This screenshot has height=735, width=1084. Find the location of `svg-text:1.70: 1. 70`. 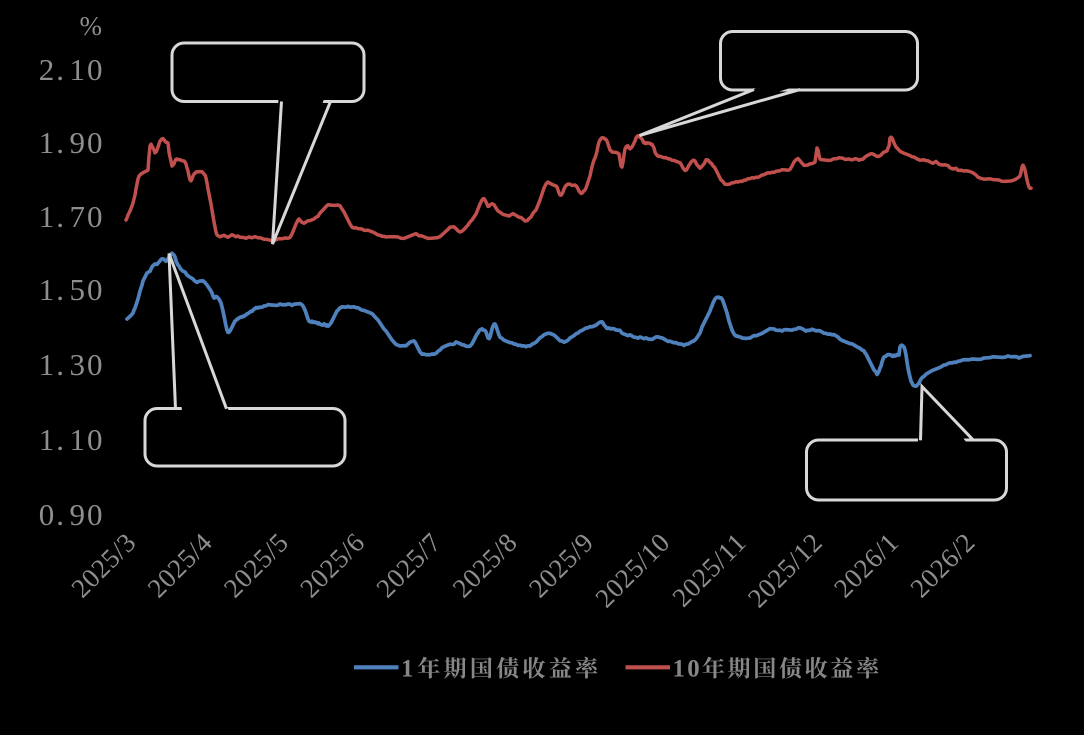

svg-text:1.70: 1. 70 is located at coordinates (72, 216).